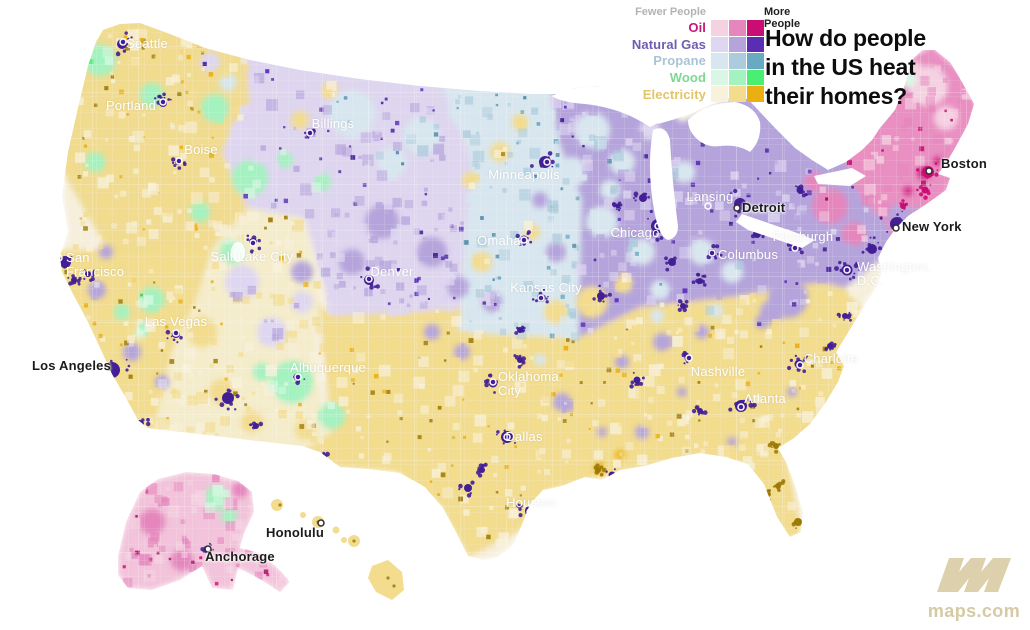 The height and width of the screenshot is (630, 1030). Describe the element at coordinates (974, 575) in the screenshot. I see `mapscom-logo-icon` at that location.